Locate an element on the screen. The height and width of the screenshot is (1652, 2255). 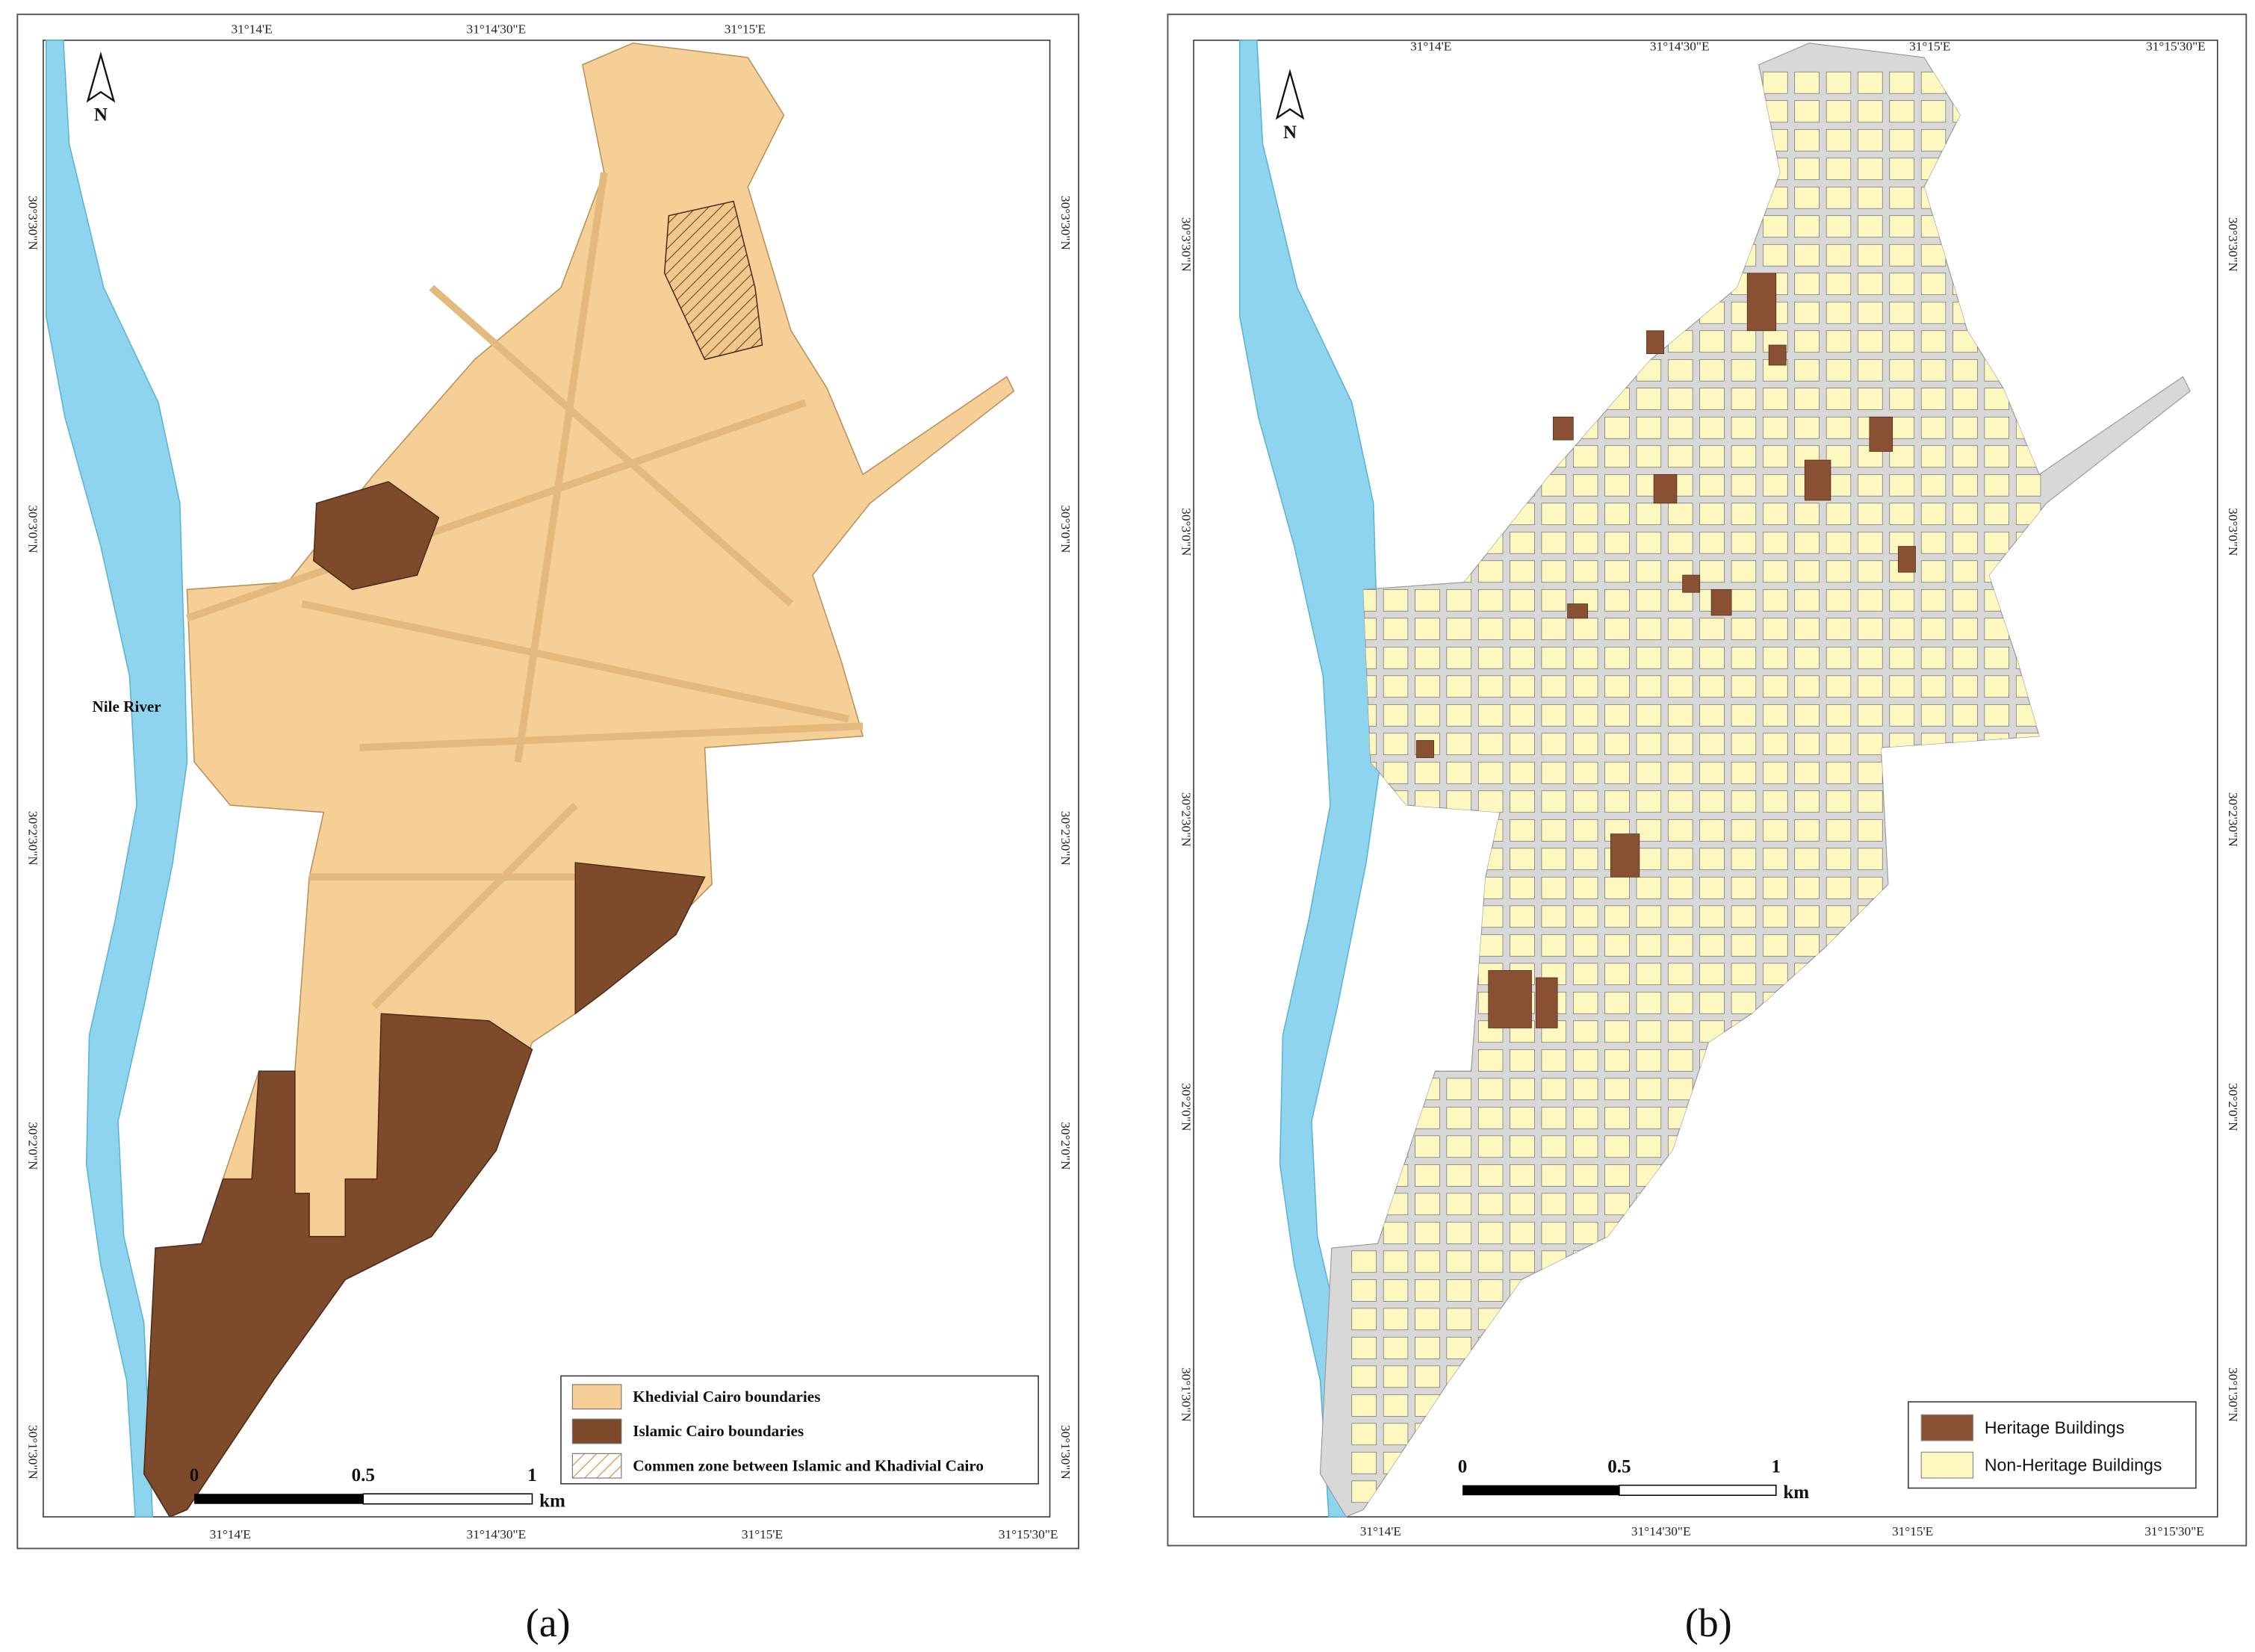
coord-label: 31°14'30"E is located at coordinates (497, 1534).